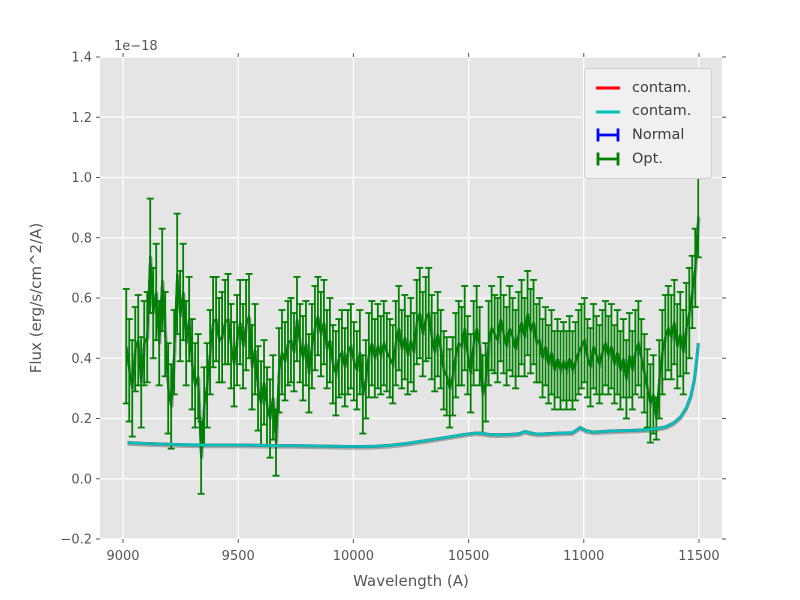  I want to click on blue-errorbar-sample-icon, so click(608, 135).